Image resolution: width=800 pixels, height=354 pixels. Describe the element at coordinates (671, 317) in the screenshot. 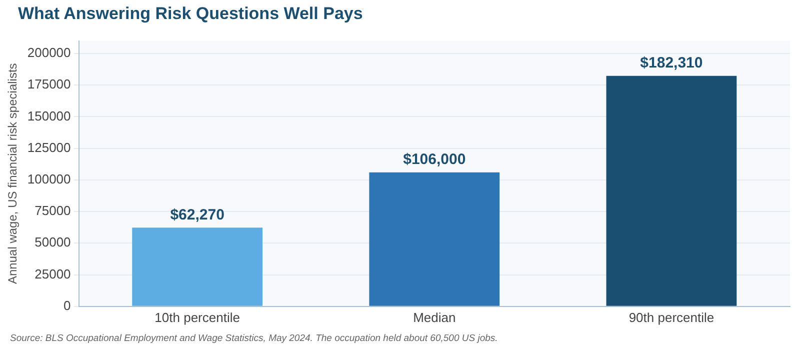

I see `x-tick-label: 90th percentile` at that location.